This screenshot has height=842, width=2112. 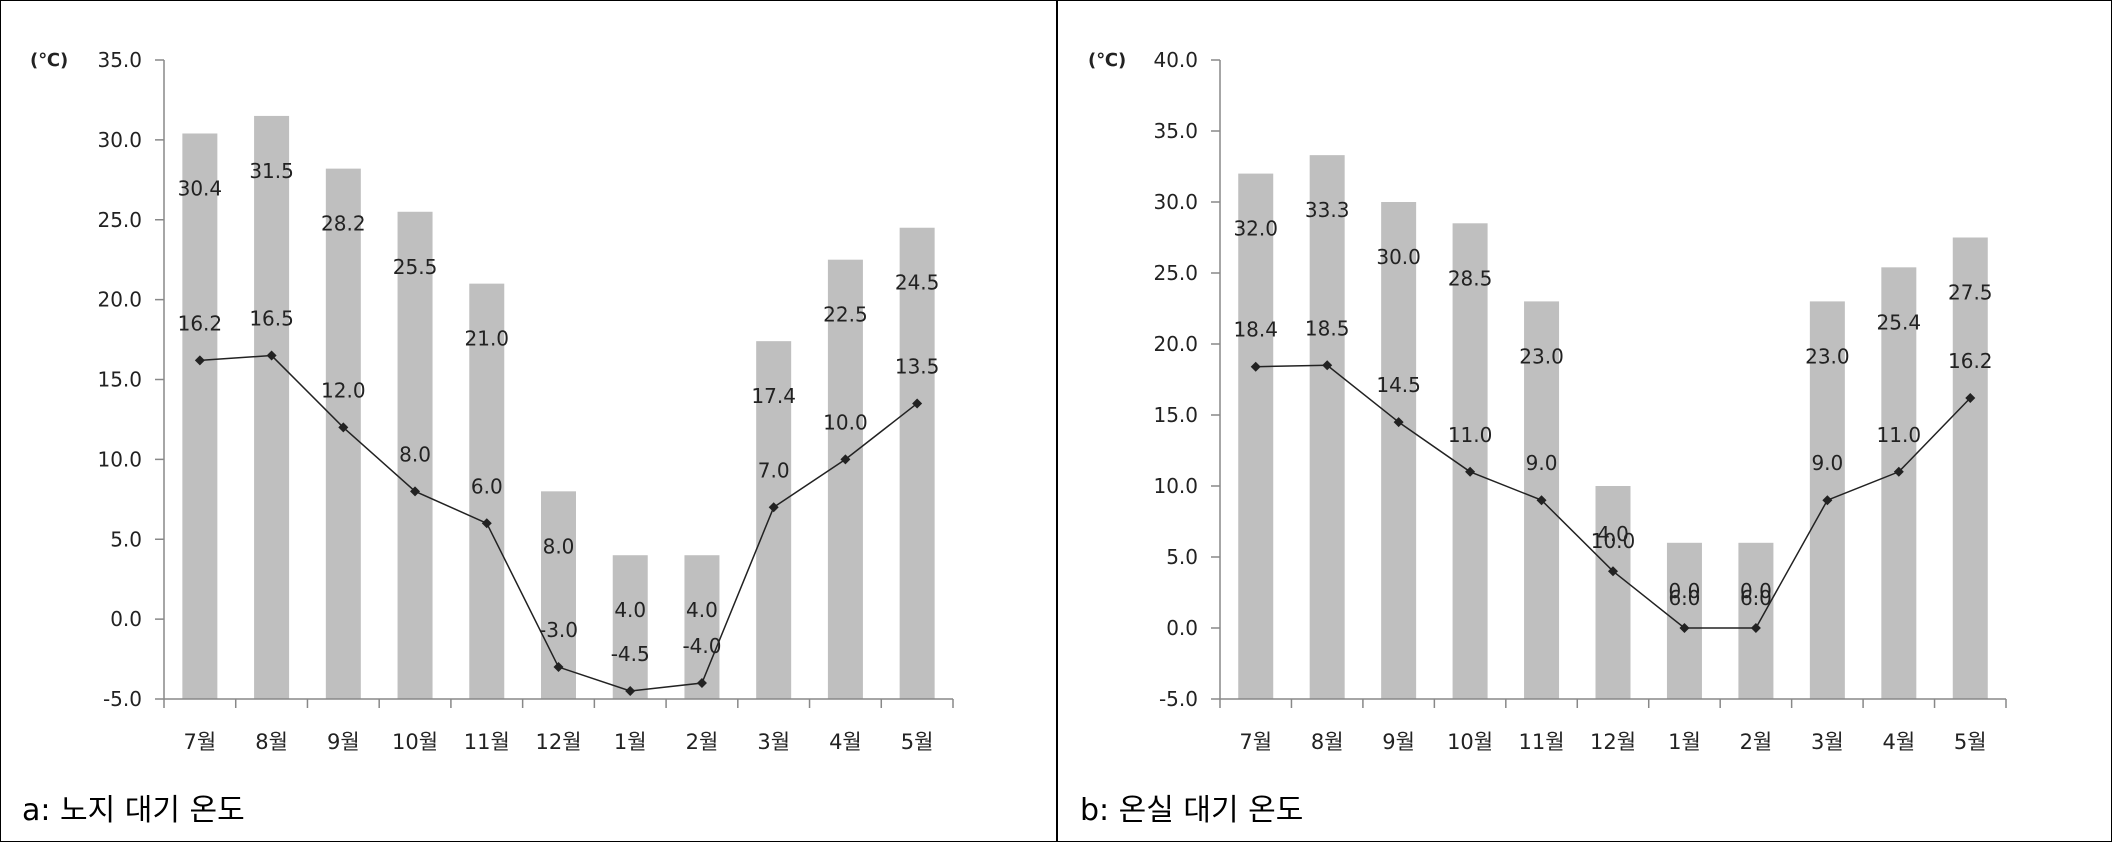 I want to click on x-tick-label: 7월, so click(x=200, y=742).